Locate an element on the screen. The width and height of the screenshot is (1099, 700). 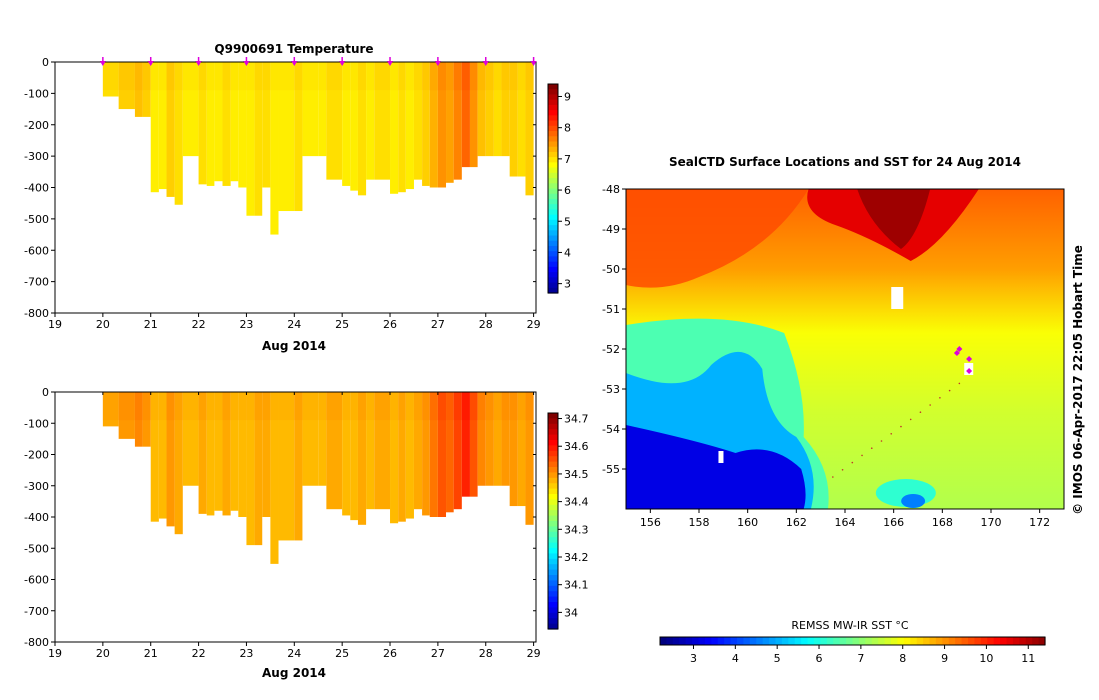
map-x-tick-label: 162 is located at coordinates (796, 522).